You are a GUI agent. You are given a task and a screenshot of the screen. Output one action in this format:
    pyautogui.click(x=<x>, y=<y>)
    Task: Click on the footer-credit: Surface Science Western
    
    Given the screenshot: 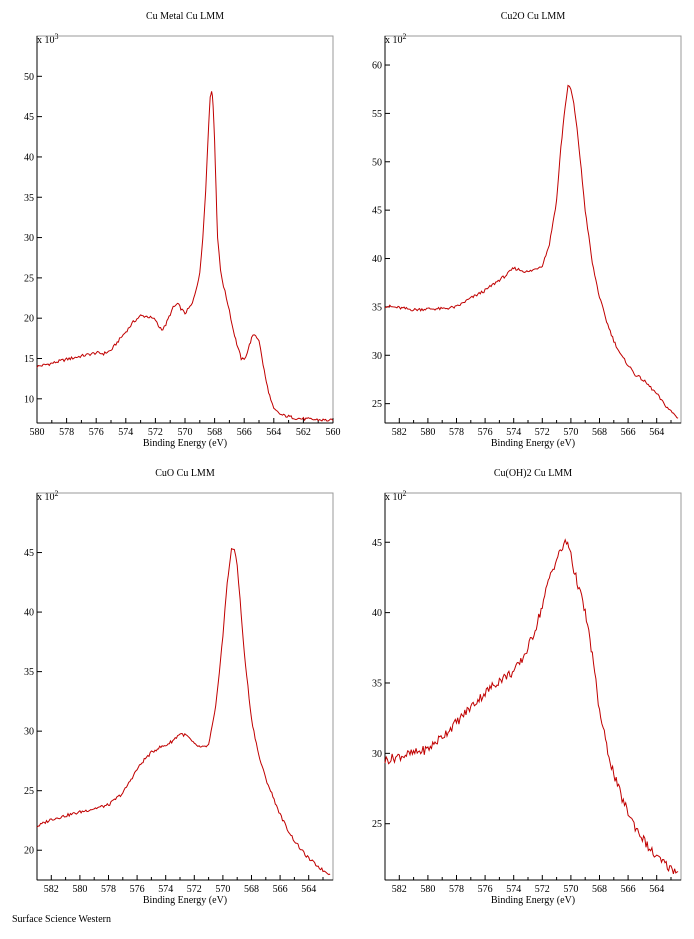 What is the action you would take?
    pyautogui.click(x=61, y=919)
    